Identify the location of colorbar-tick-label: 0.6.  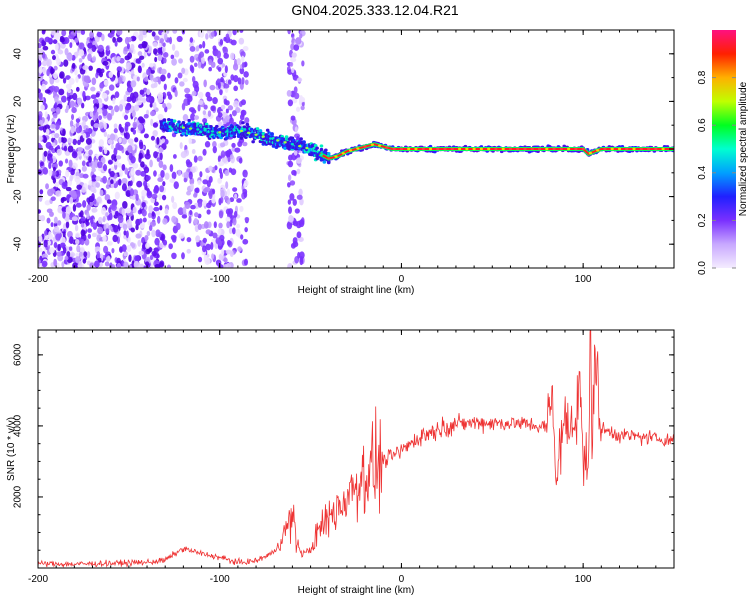
(702, 125).